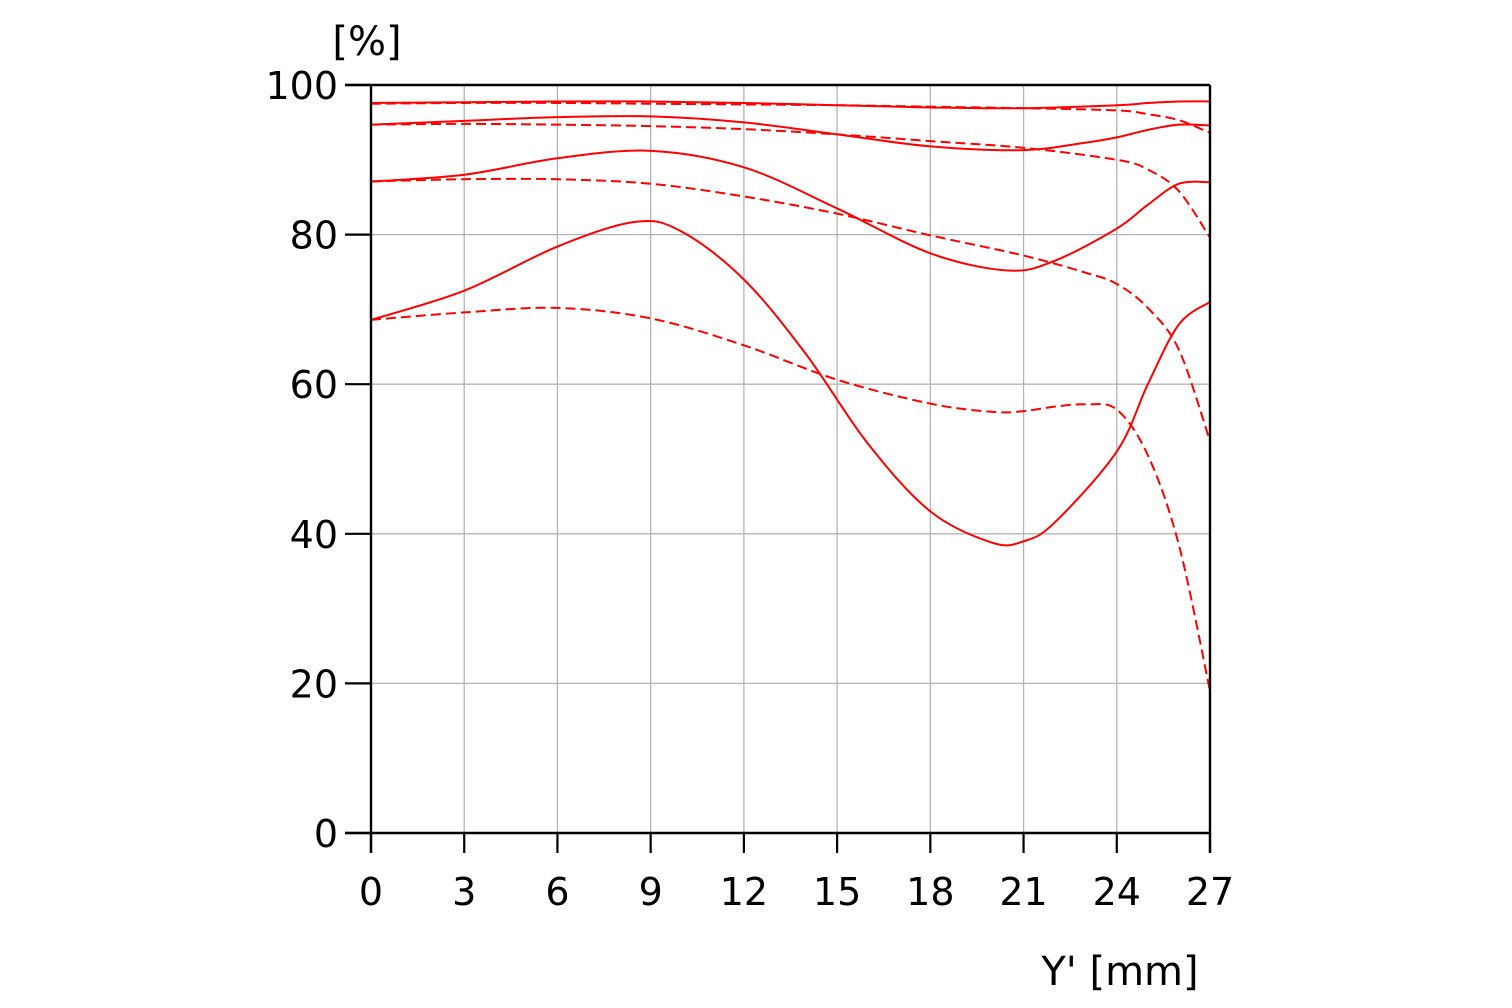 The width and height of the screenshot is (1512, 1008). I want to click on y-tick-label: 80, so click(314, 236).